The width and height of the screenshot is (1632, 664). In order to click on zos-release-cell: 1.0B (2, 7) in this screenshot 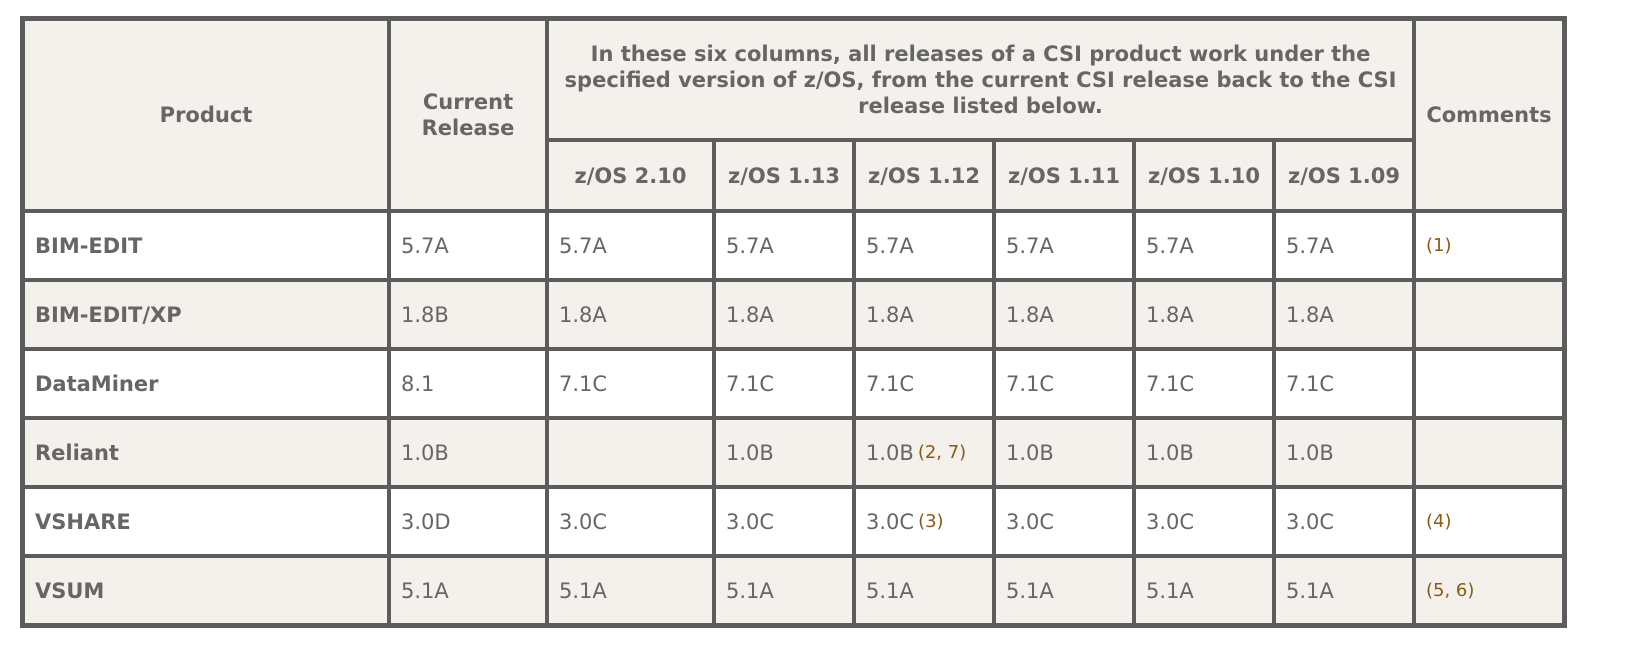, I will do `click(924, 452)`.